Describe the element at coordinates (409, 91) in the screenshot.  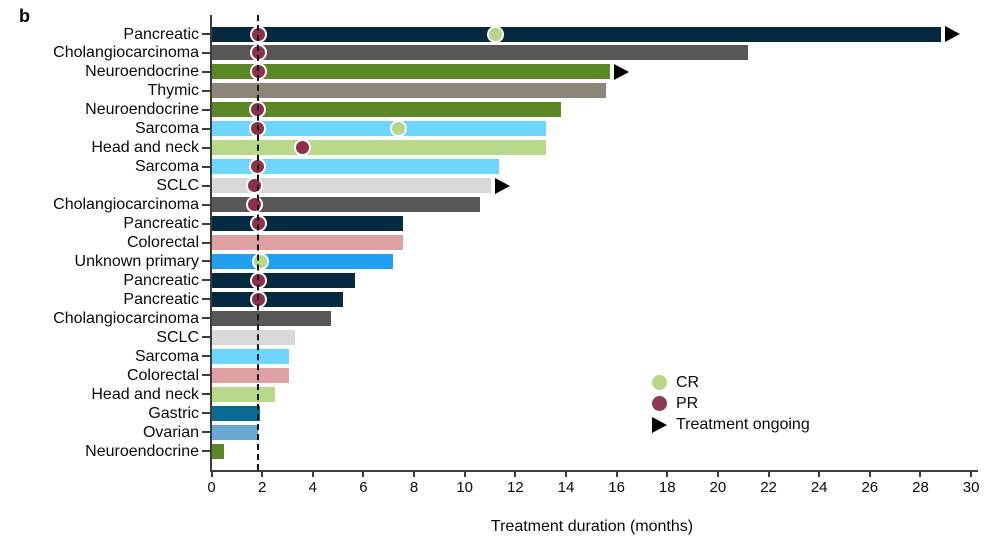
I see `bar-thymic` at that location.